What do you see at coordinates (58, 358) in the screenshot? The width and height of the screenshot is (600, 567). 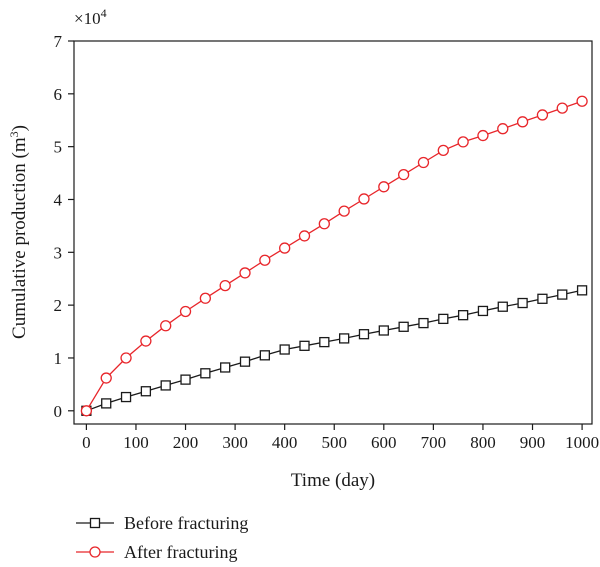 I see `y-tick-label: 1` at bounding box center [58, 358].